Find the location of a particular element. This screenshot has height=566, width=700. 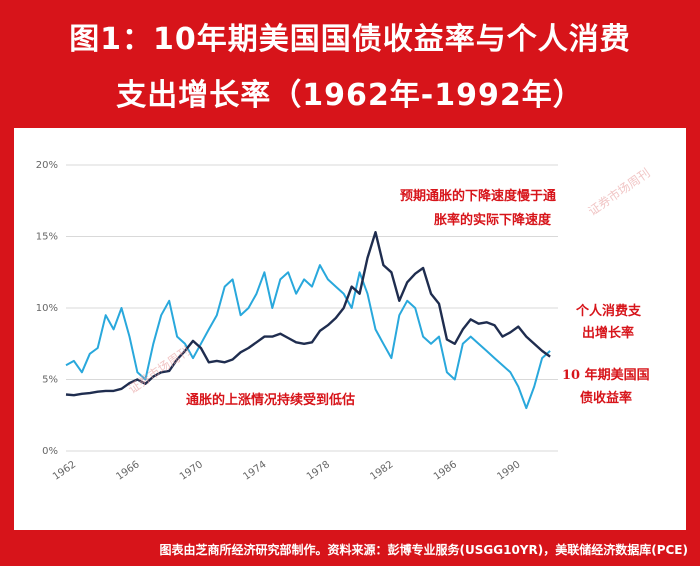

y-tick-label: 15% is located at coordinates (47, 237).